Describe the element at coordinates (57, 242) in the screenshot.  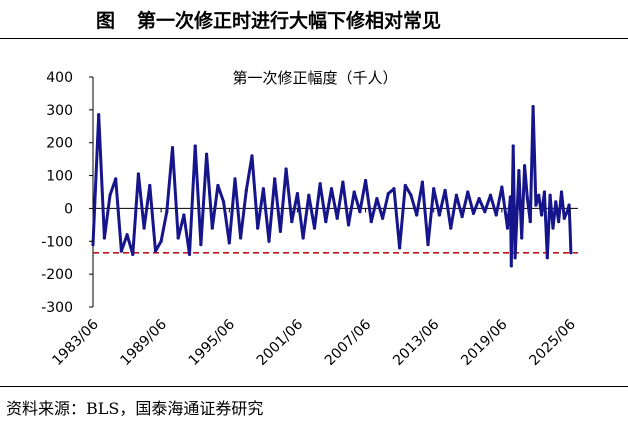
I see `y-tick-label: -100` at that location.